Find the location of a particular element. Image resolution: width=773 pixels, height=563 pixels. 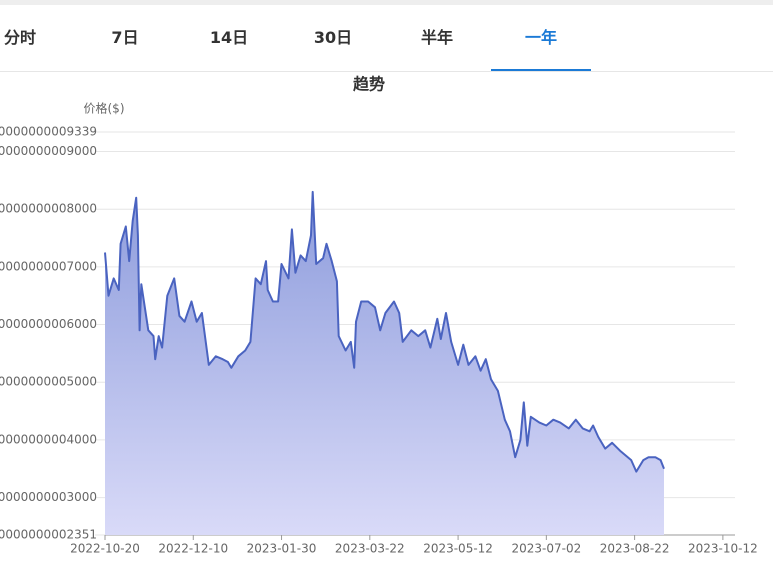

tab: 7日 is located at coordinates (125, 37).